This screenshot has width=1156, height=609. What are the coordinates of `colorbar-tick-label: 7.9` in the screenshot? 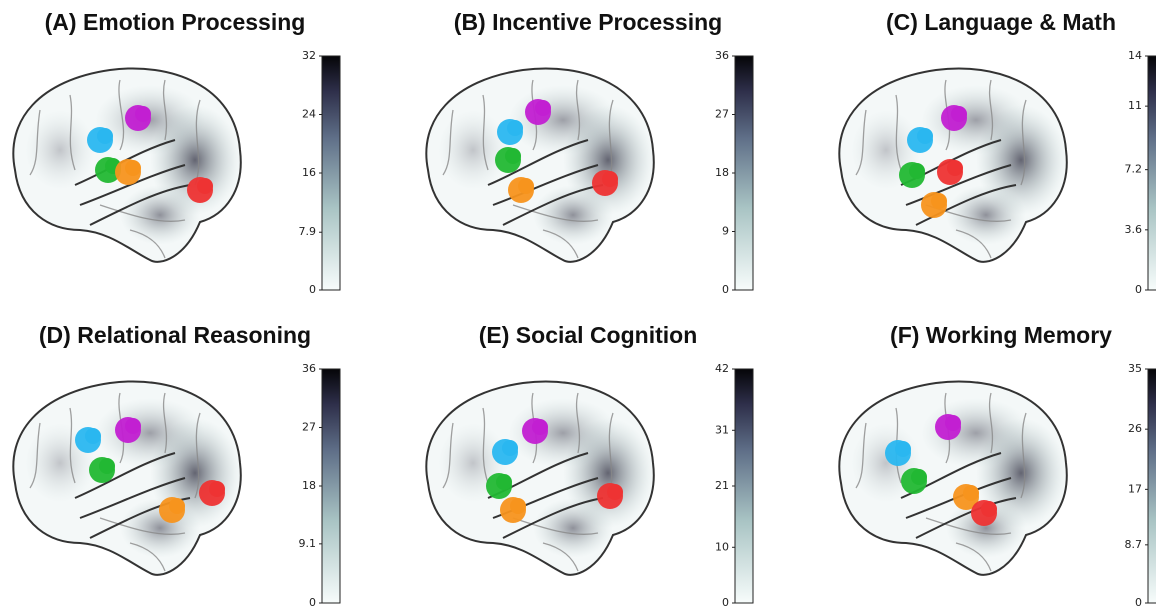 It's located at (308, 231).